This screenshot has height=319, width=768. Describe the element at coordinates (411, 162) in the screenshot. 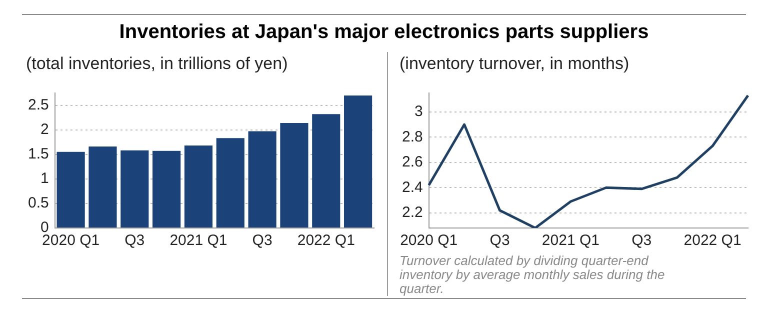

I see `y-tick-label: 2.6` at that location.